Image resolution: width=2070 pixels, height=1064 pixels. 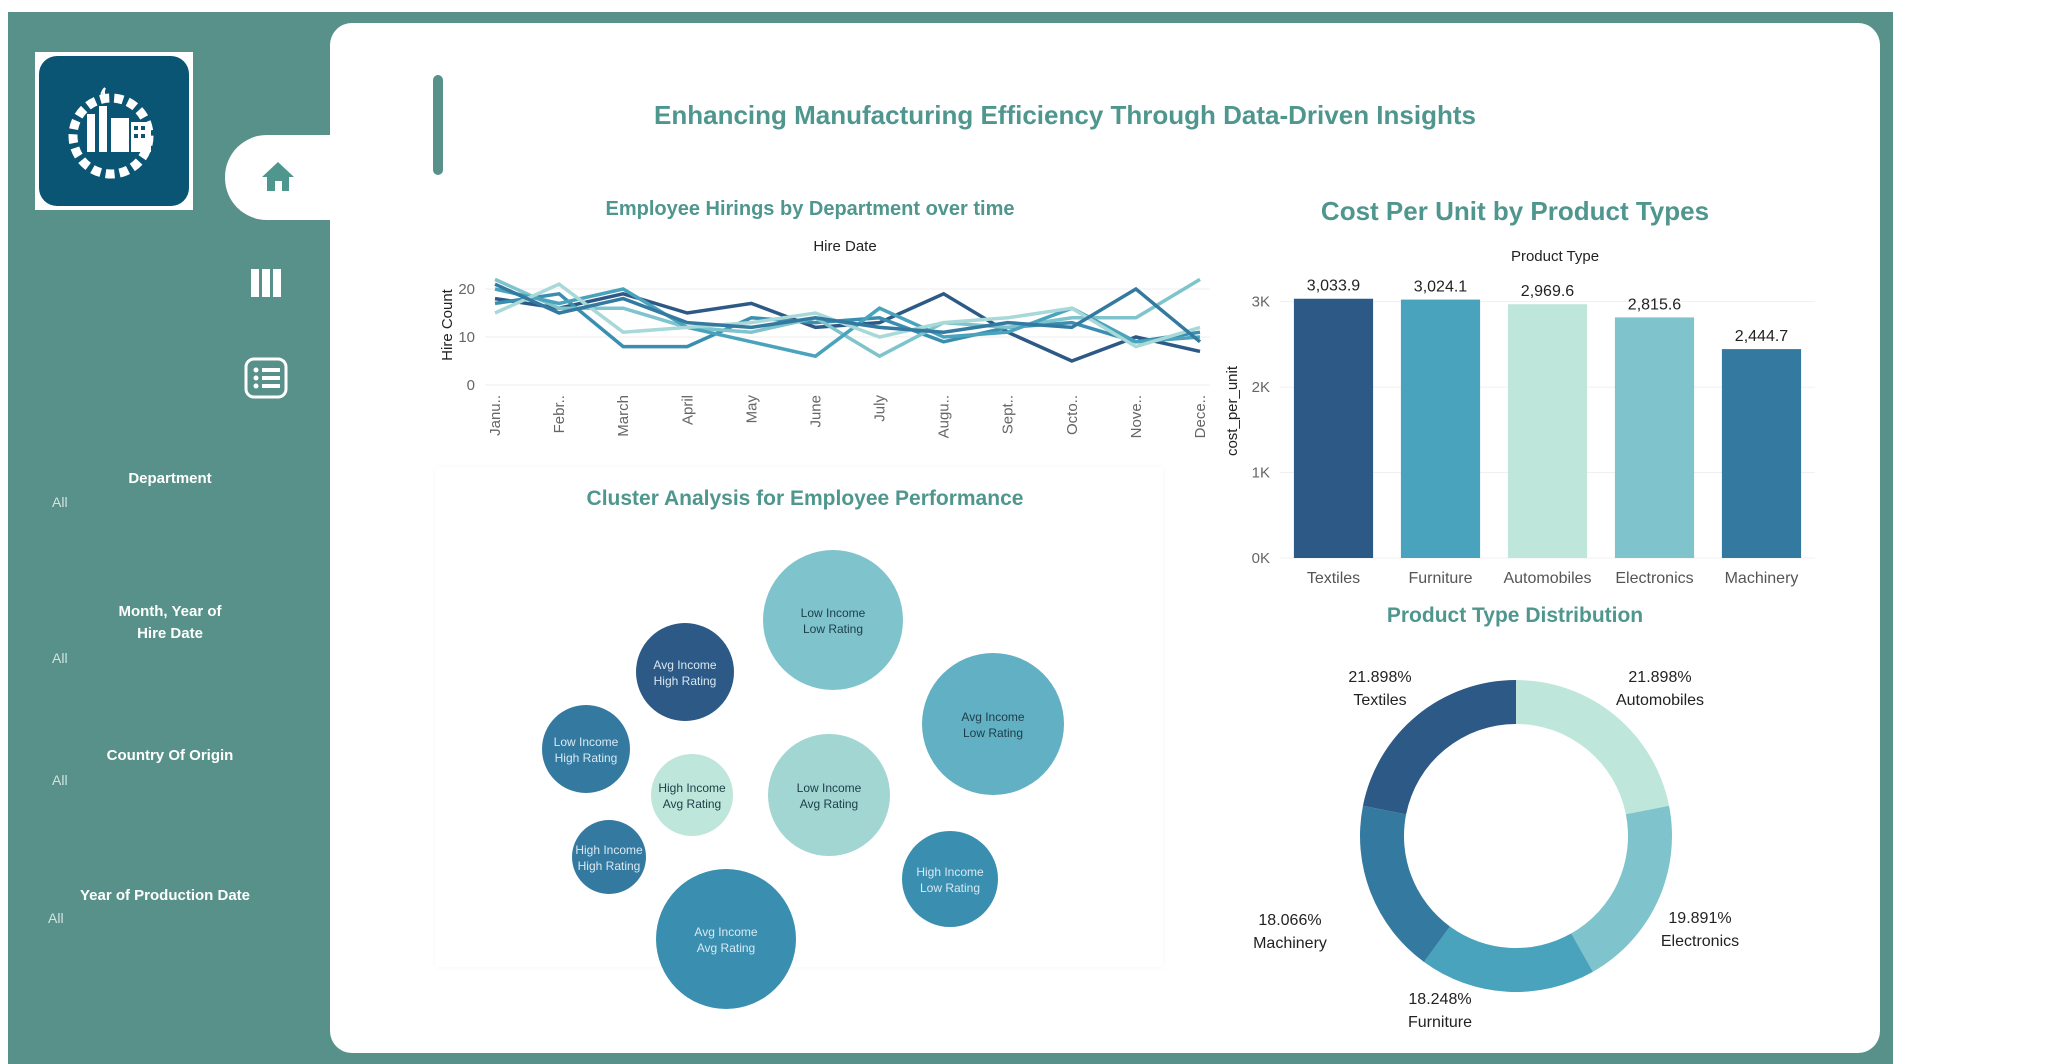 What do you see at coordinates (1440, 578) in the screenshot?
I see `x-tick-label: Furniture` at bounding box center [1440, 578].